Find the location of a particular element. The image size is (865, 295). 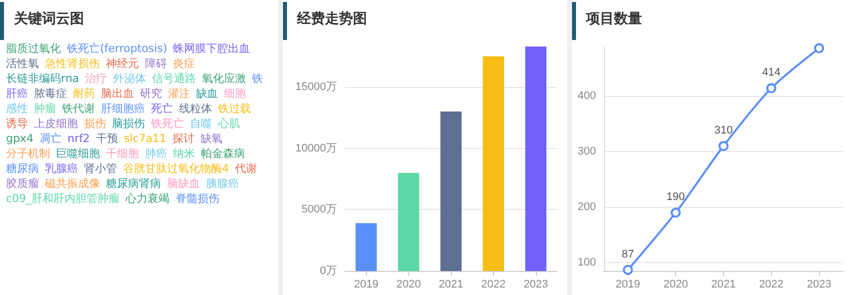

text: 线粒体 is located at coordinates (195, 109).